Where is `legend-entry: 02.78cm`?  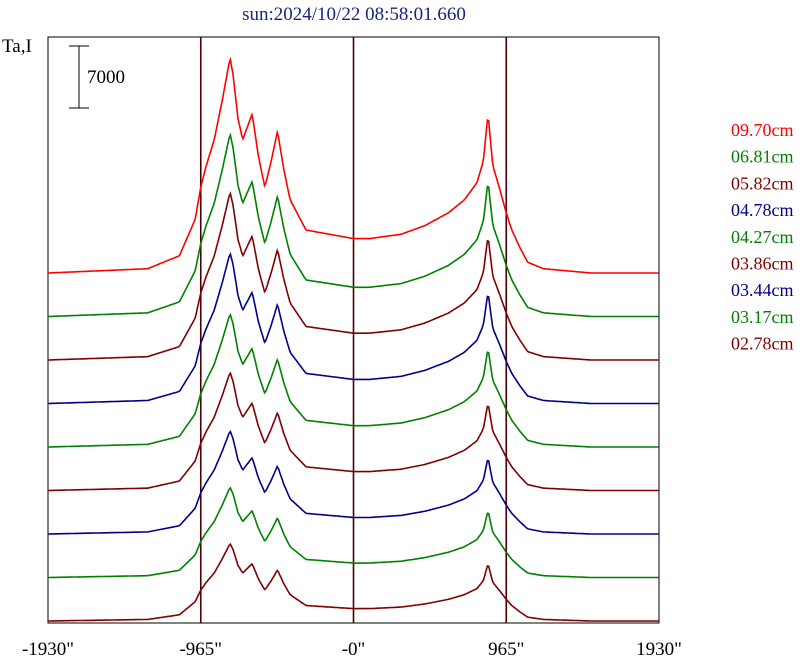 legend-entry: 02.78cm is located at coordinates (762, 344).